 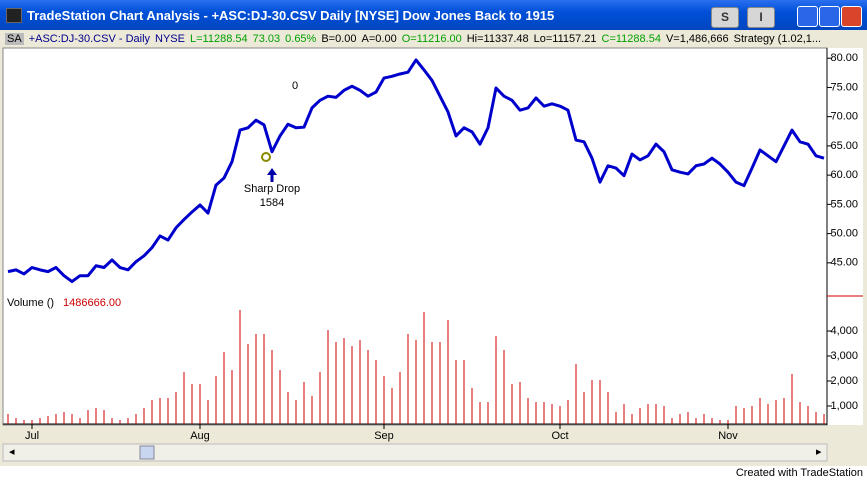 I want to click on scroll-left: ◂, so click(x=12, y=452).